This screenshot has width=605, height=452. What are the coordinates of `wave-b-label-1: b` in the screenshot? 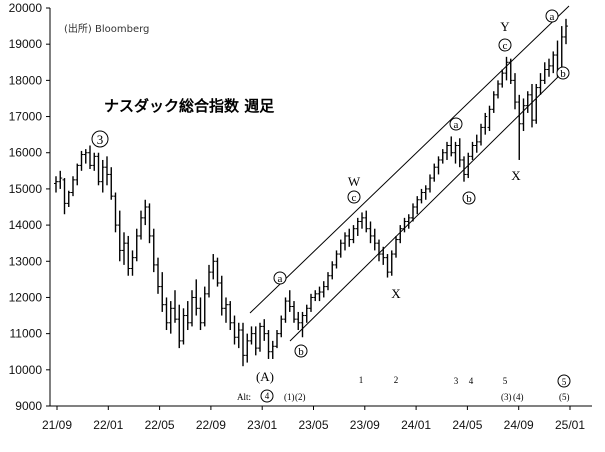 It's located at (301, 351).